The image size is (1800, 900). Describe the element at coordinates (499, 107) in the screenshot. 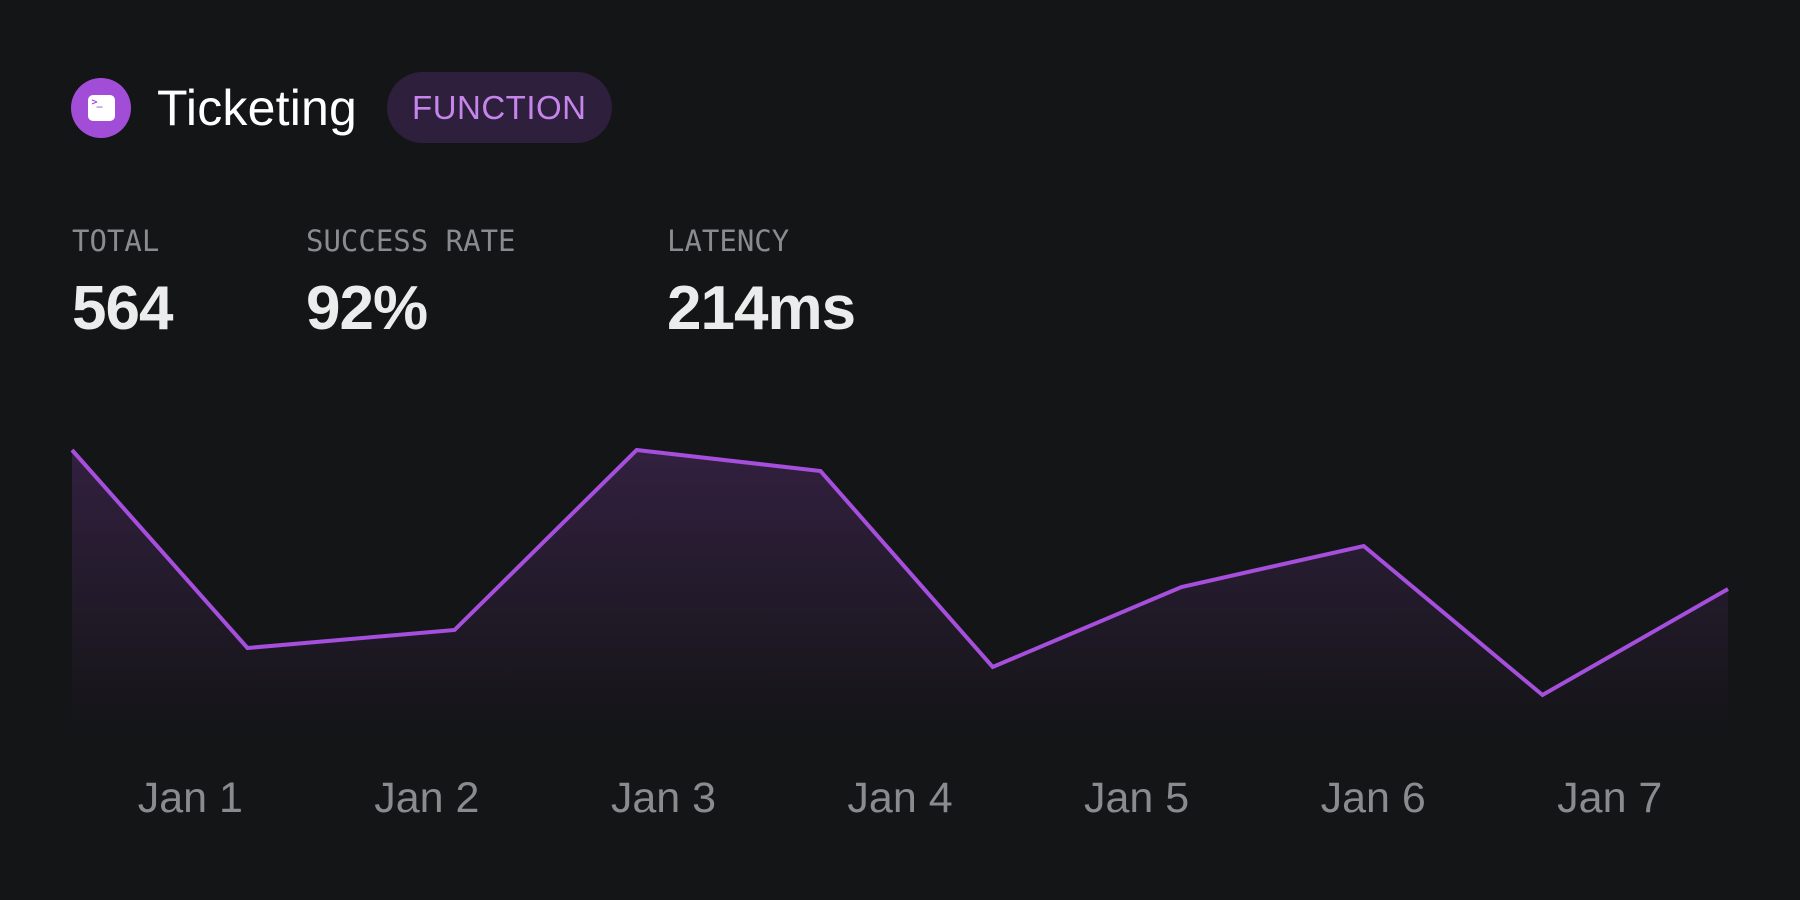

I see `type-badge: FUNCTION` at that location.